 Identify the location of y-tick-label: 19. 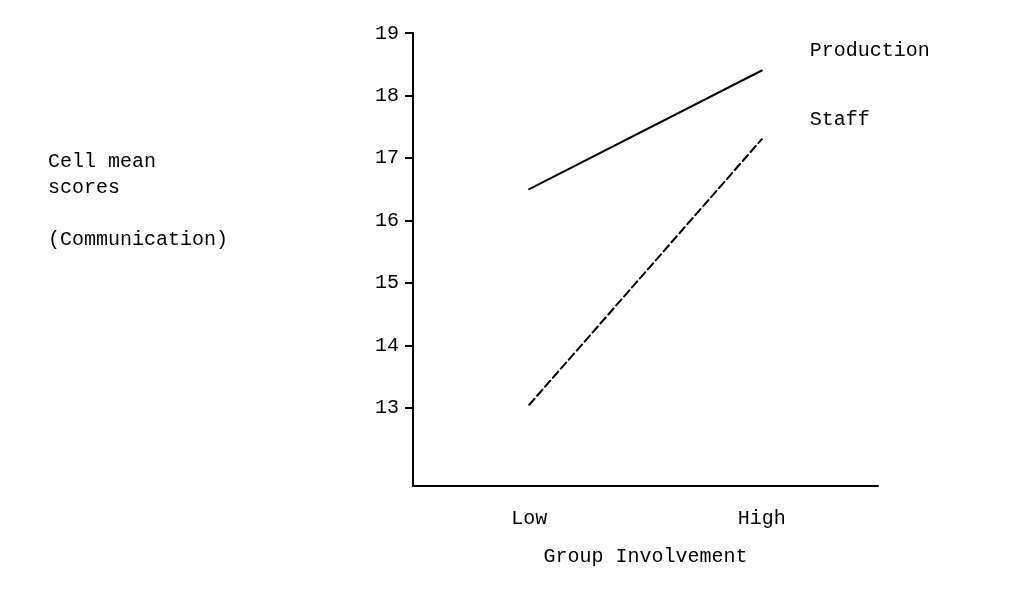
(386, 33).